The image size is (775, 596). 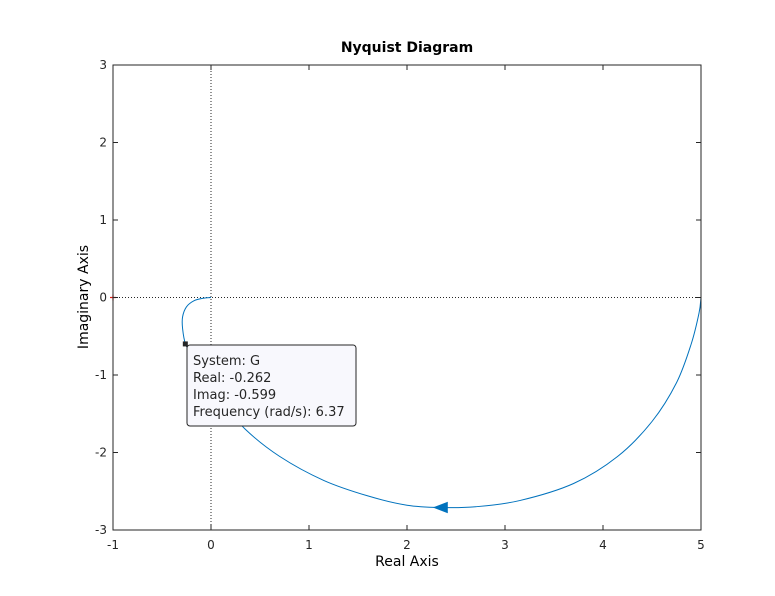 What do you see at coordinates (211, 545) in the screenshot?
I see `x-tick-label: 0` at bounding box center [211, 545].